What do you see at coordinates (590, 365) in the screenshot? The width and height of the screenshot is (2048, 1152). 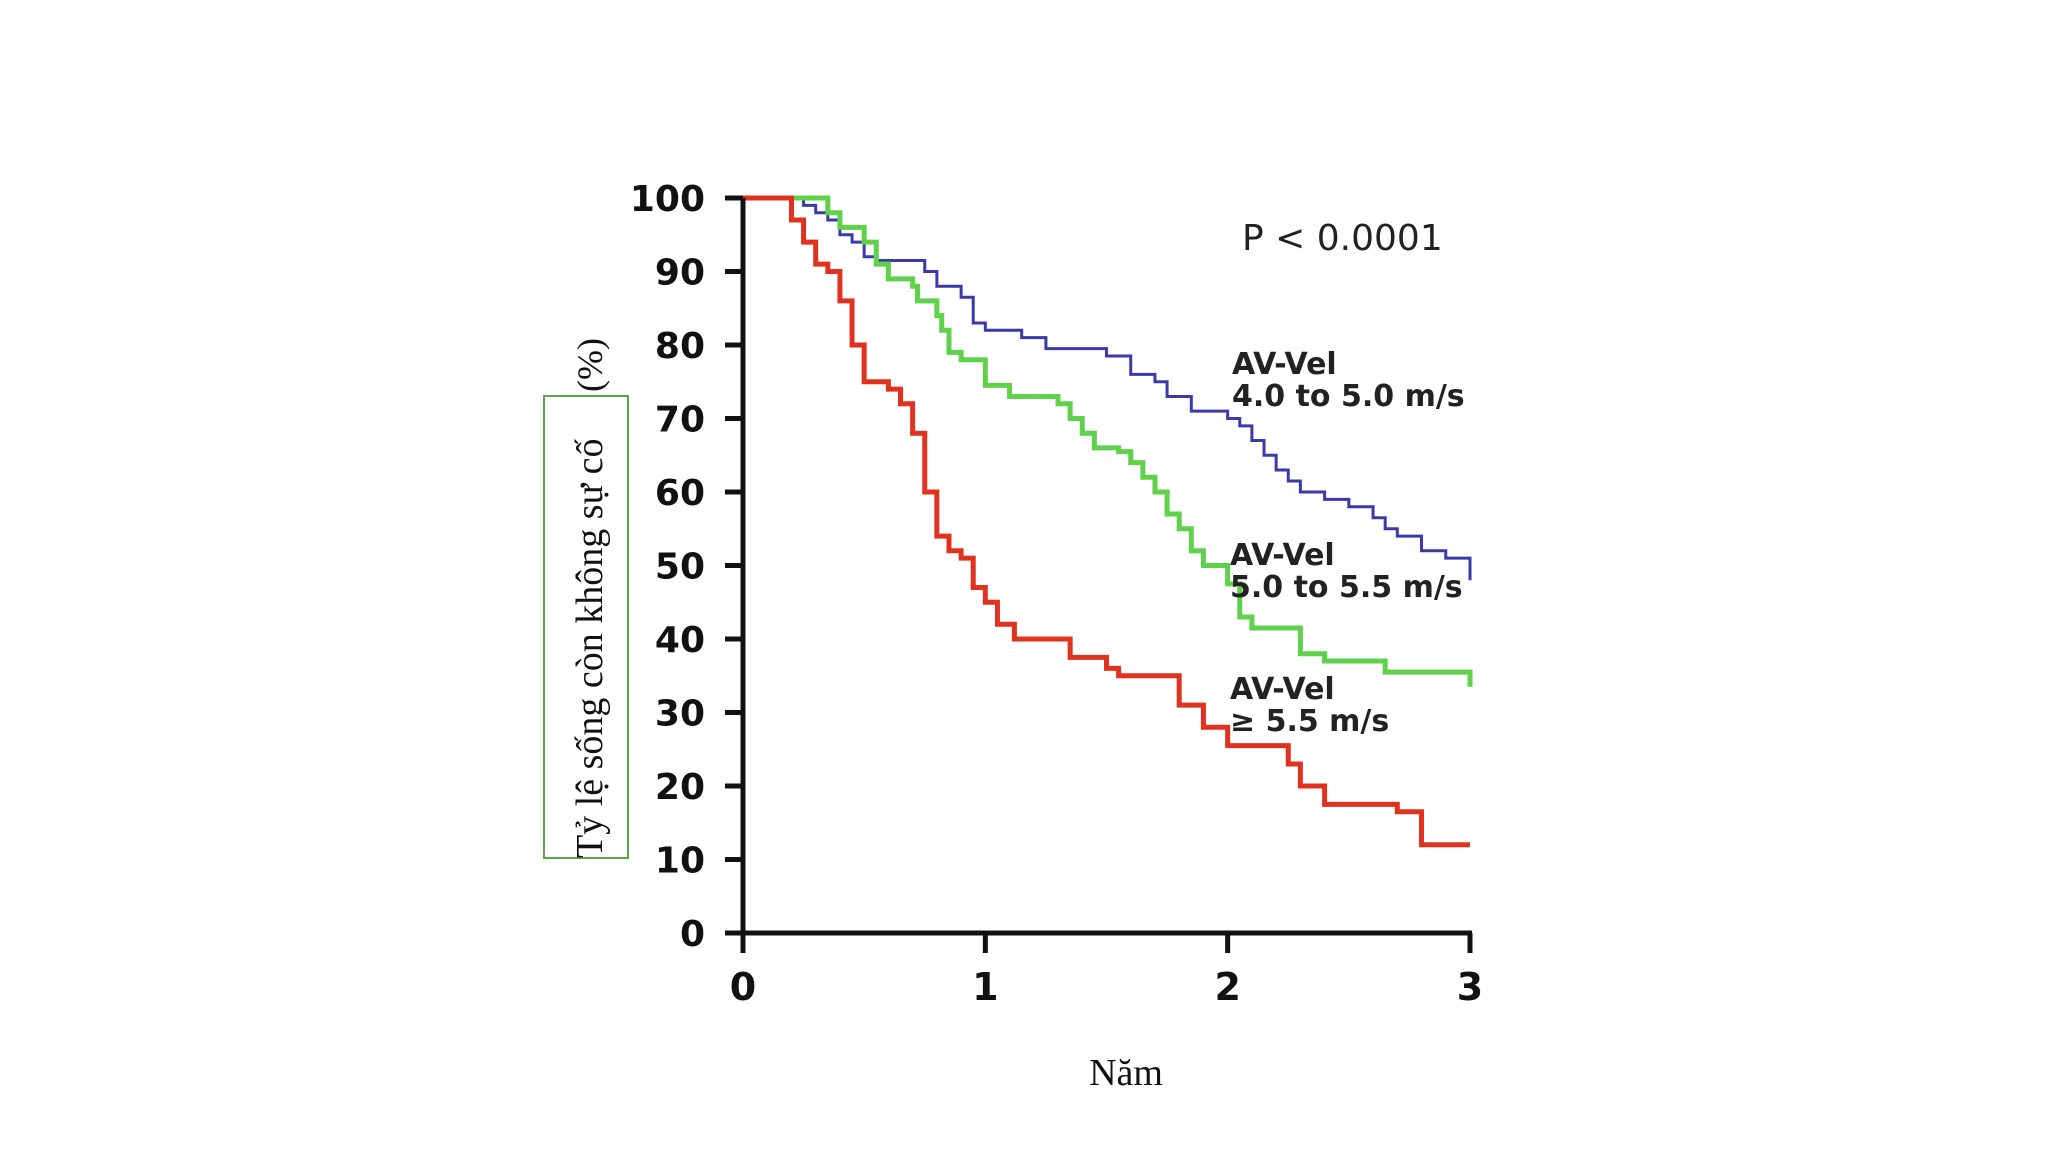 I see `y-axis-unit: (%)` at bounding box center [590, 365].